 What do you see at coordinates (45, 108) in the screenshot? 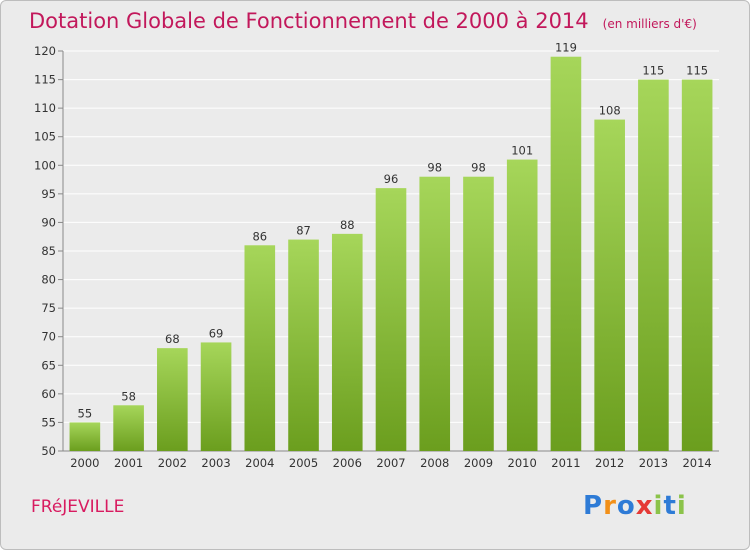
I see `y-tick-label: 110` at bounding box center [45, 108].